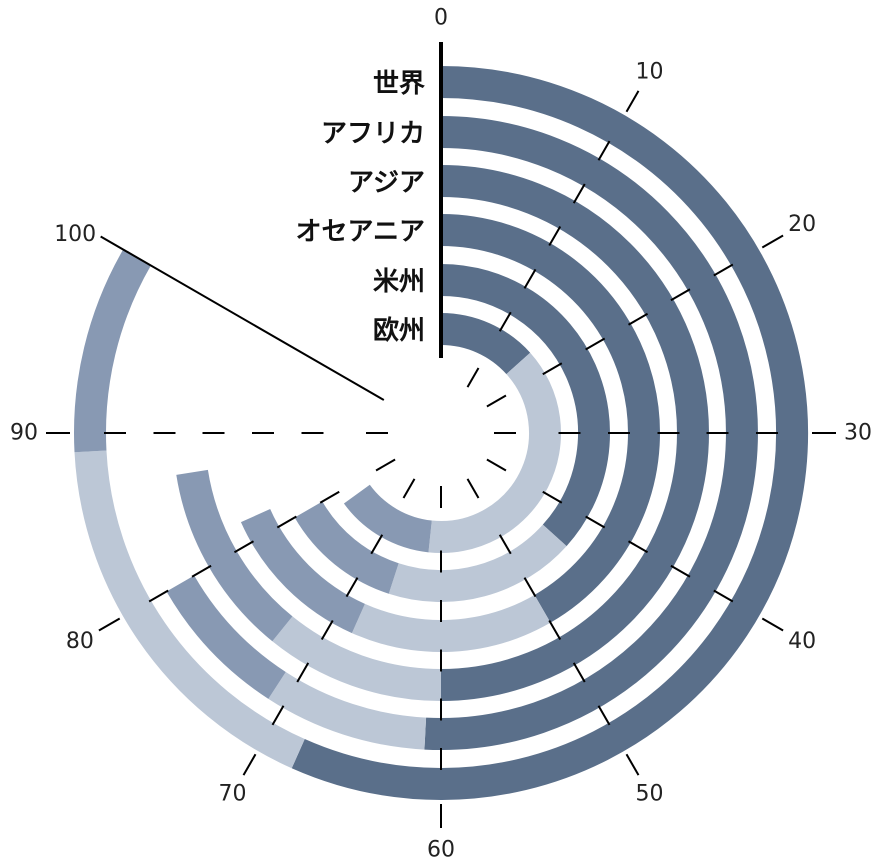 This screenshot has width=886, height=867. I want to click on category-label: 世界, so click(399, 84).